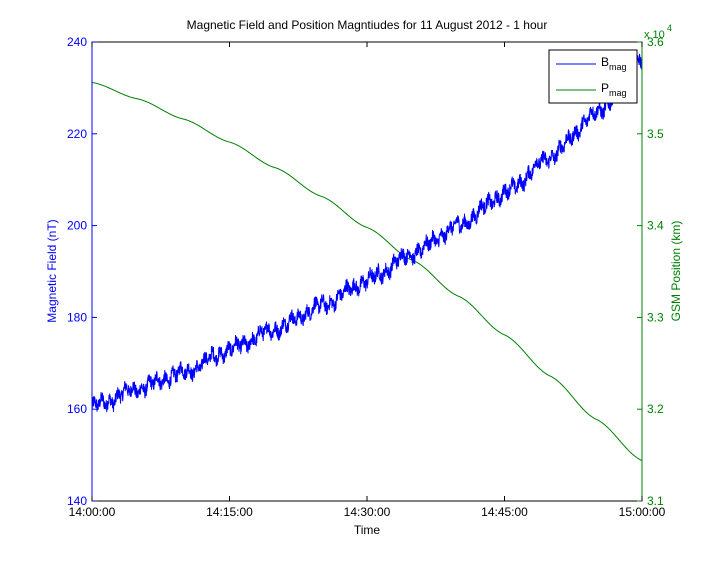  Describe the element at coordinates (504, 512) in the screenshot. I see `x-tick-label: 14:45:00` at that location.